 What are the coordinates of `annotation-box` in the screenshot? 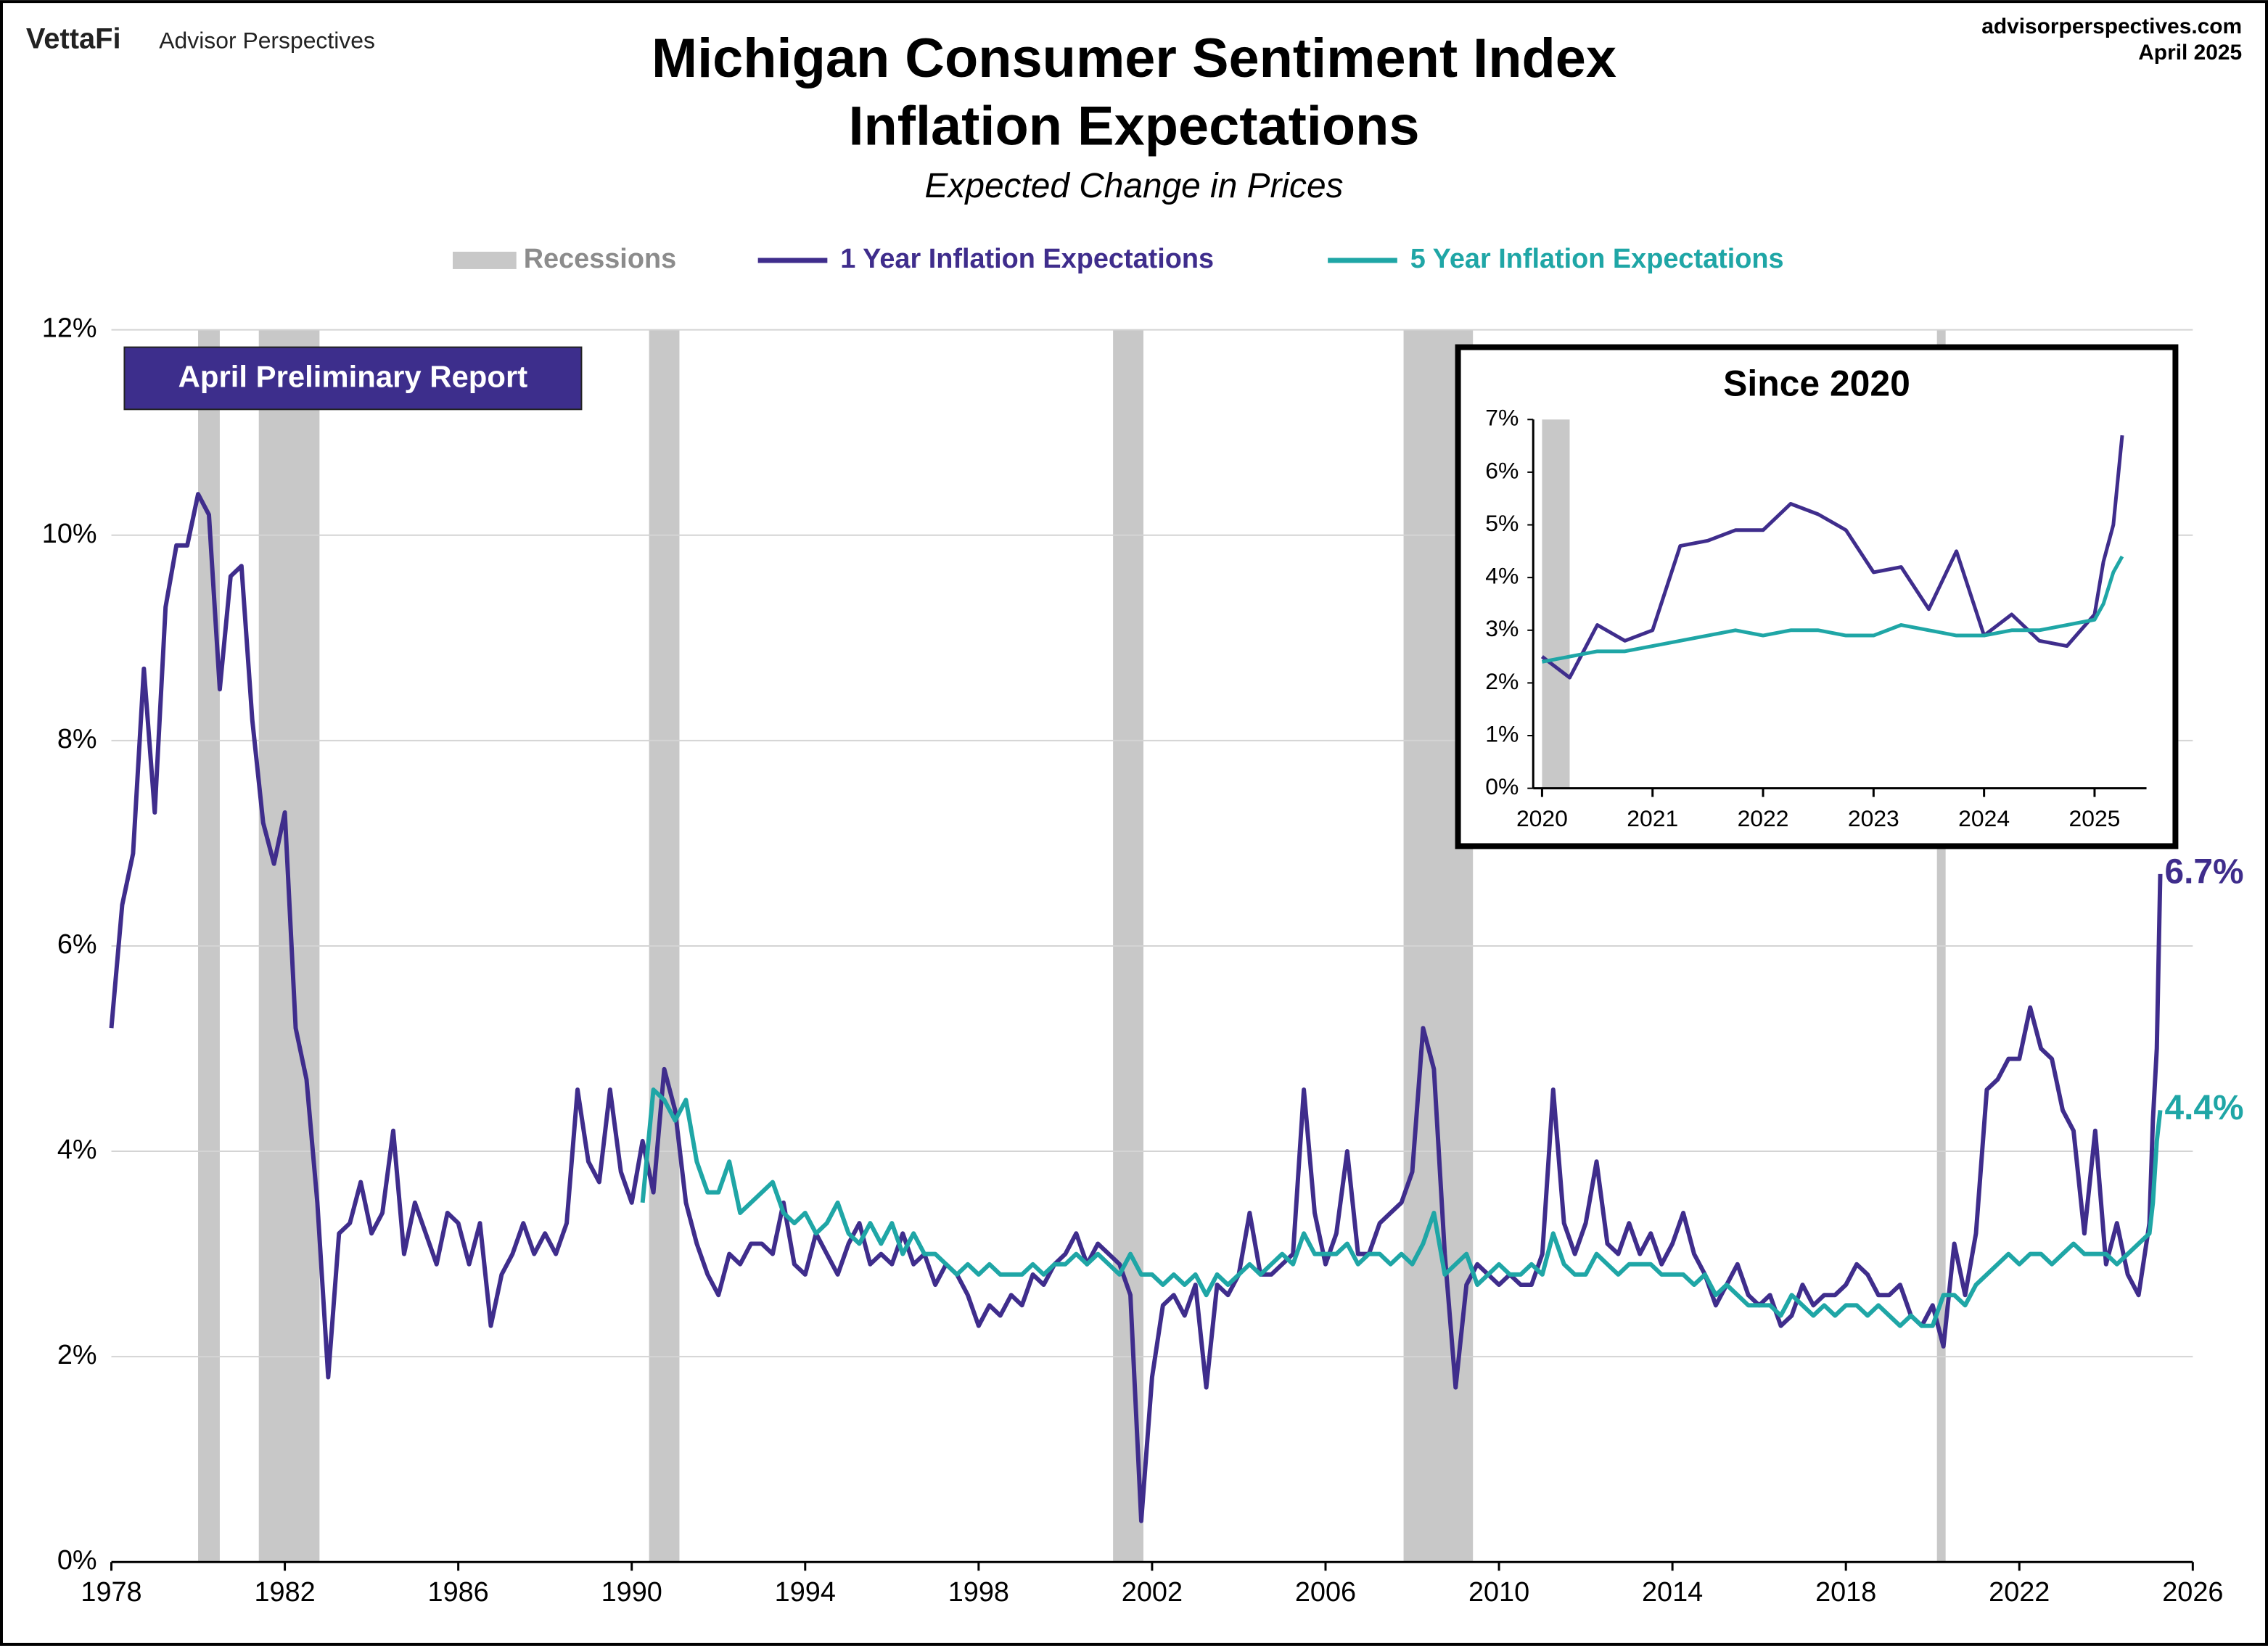 It's located at (353, 378).